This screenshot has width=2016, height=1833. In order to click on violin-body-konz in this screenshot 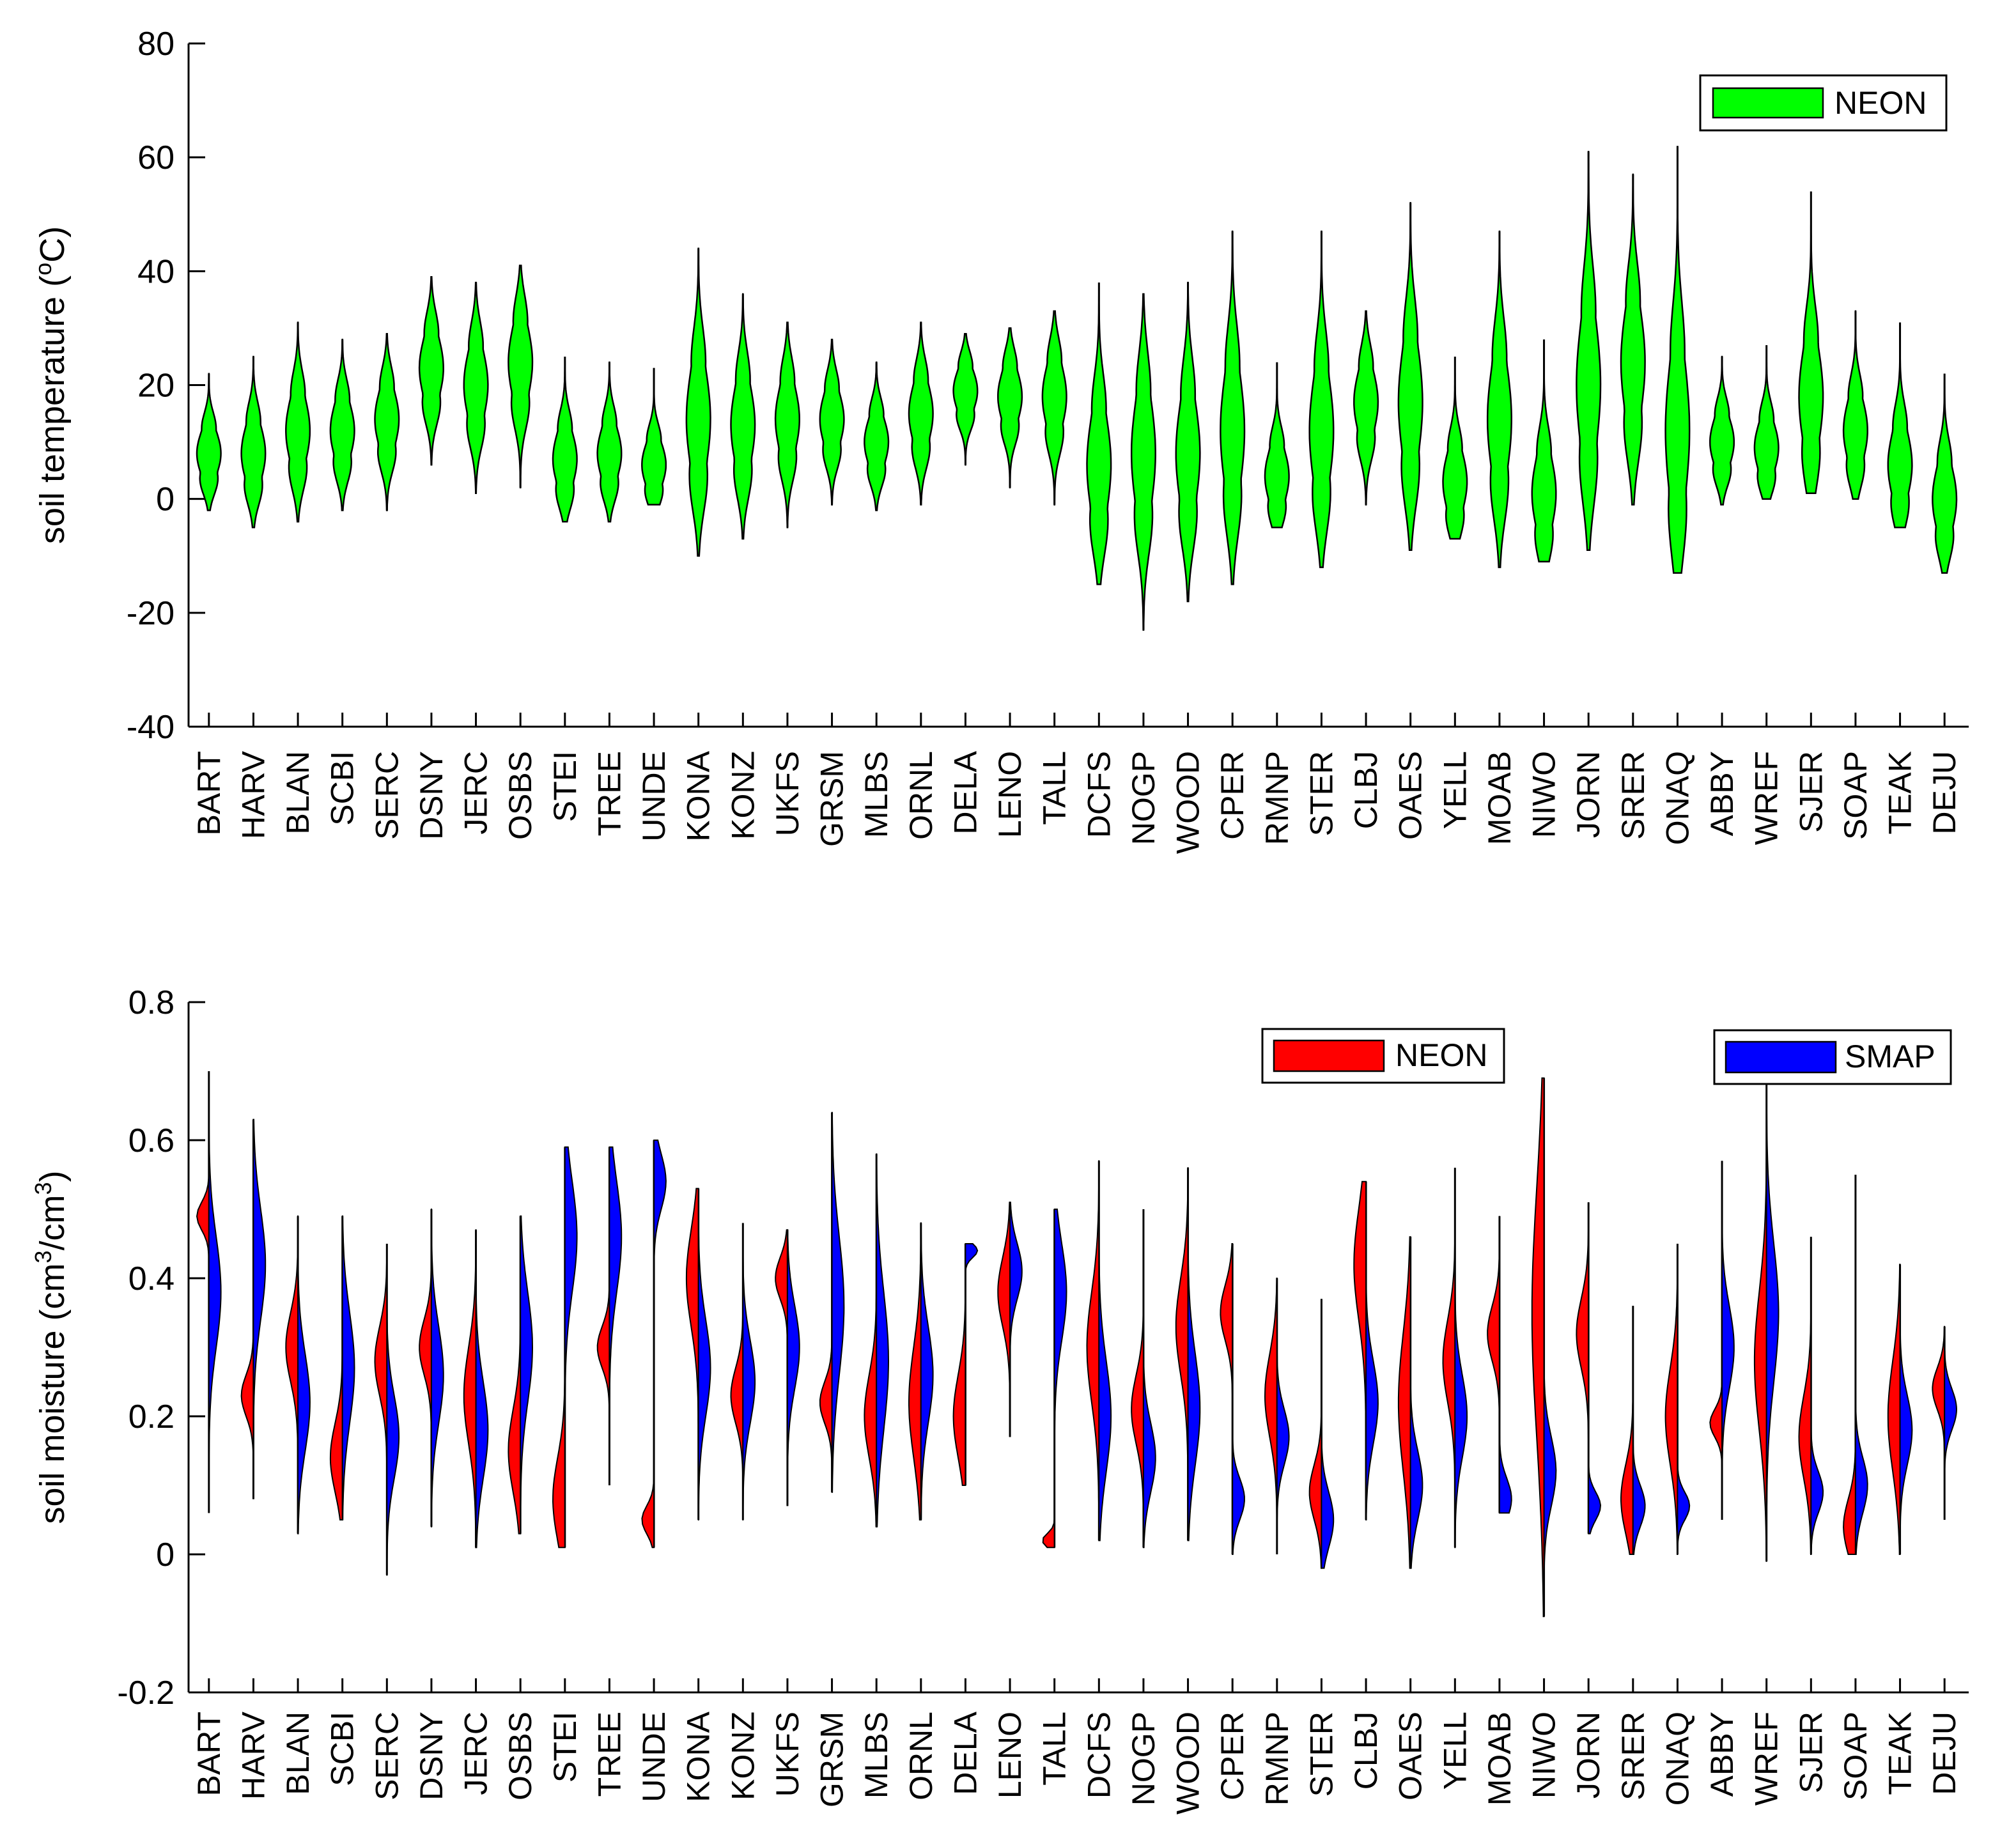, I will do `click(743, 416)`.